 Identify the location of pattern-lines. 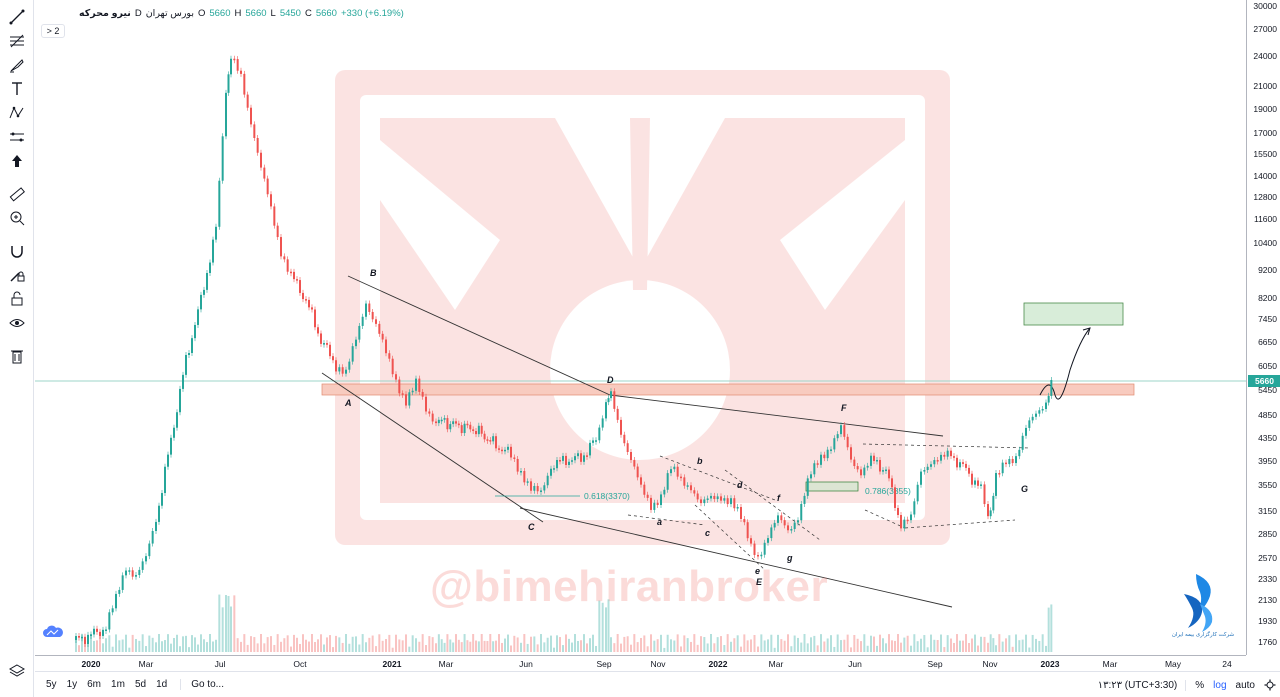
(829, 507).